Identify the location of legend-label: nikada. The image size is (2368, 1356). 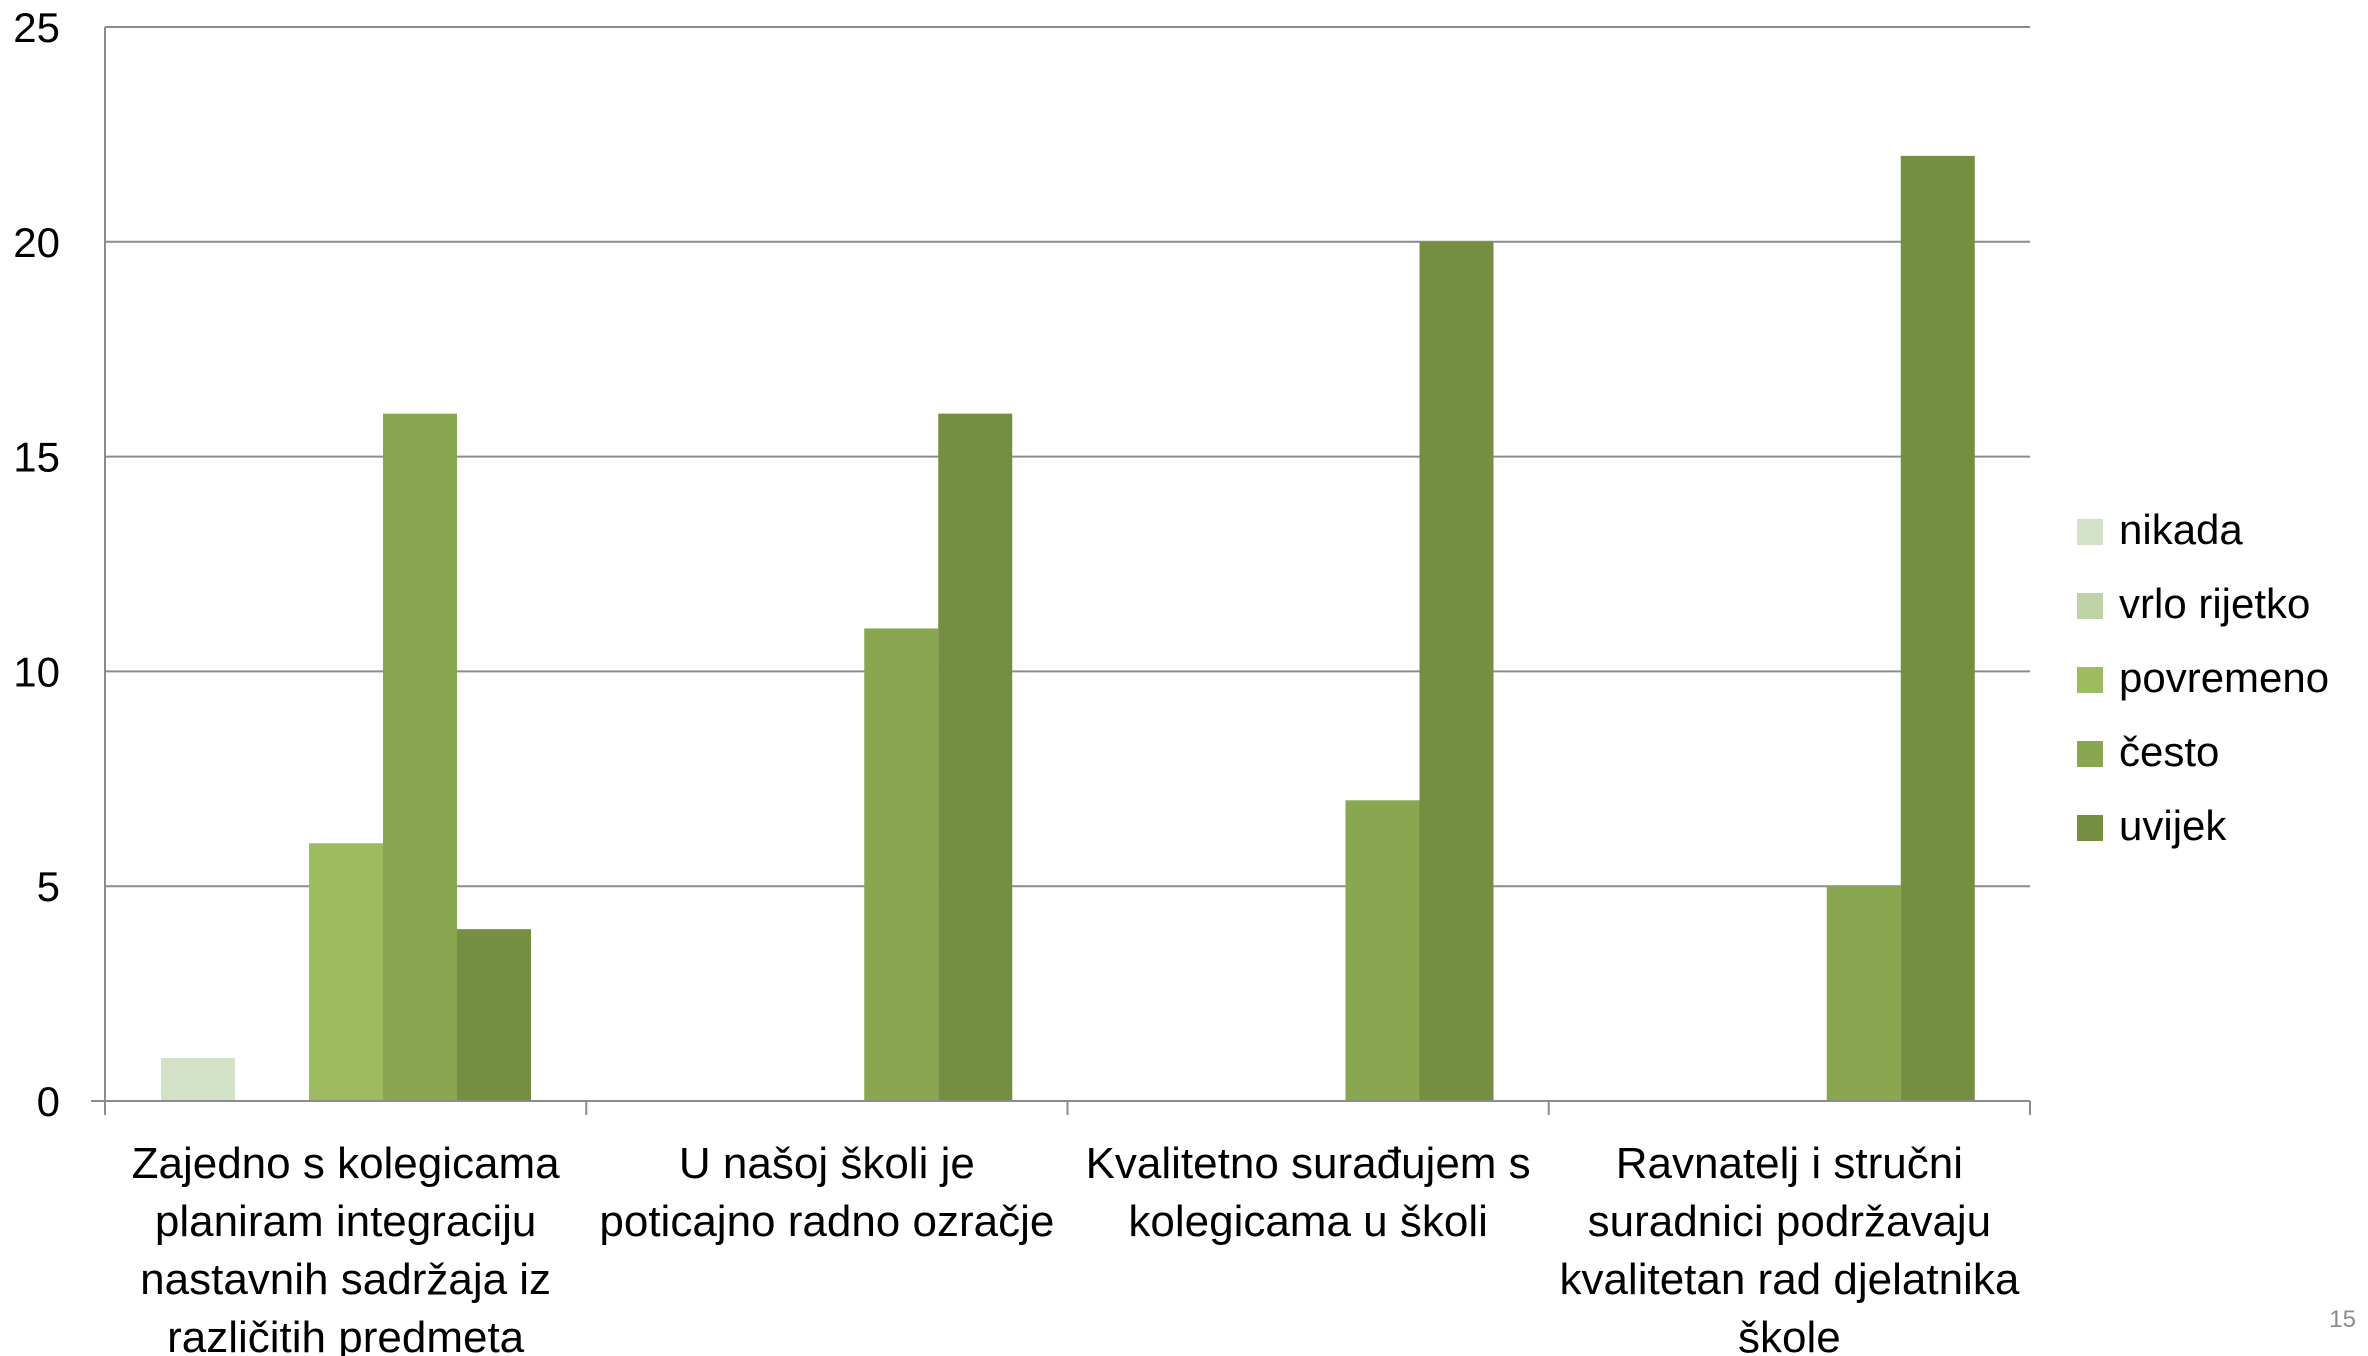
(2181, 529).